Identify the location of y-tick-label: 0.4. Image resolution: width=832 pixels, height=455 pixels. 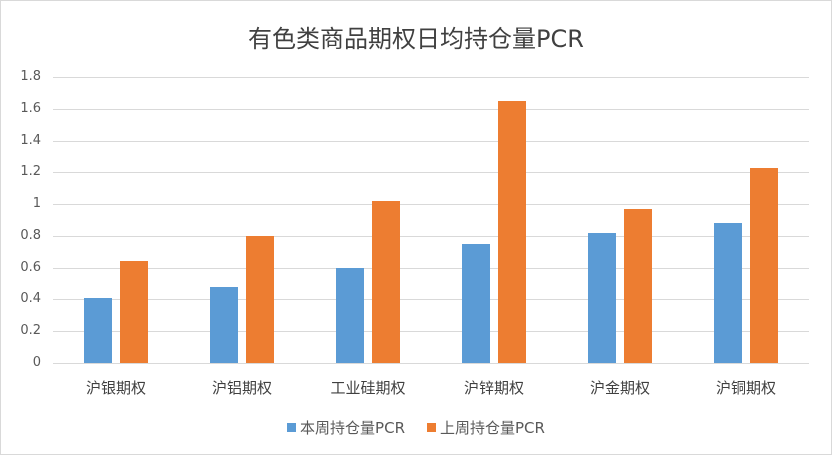
(30, 299).